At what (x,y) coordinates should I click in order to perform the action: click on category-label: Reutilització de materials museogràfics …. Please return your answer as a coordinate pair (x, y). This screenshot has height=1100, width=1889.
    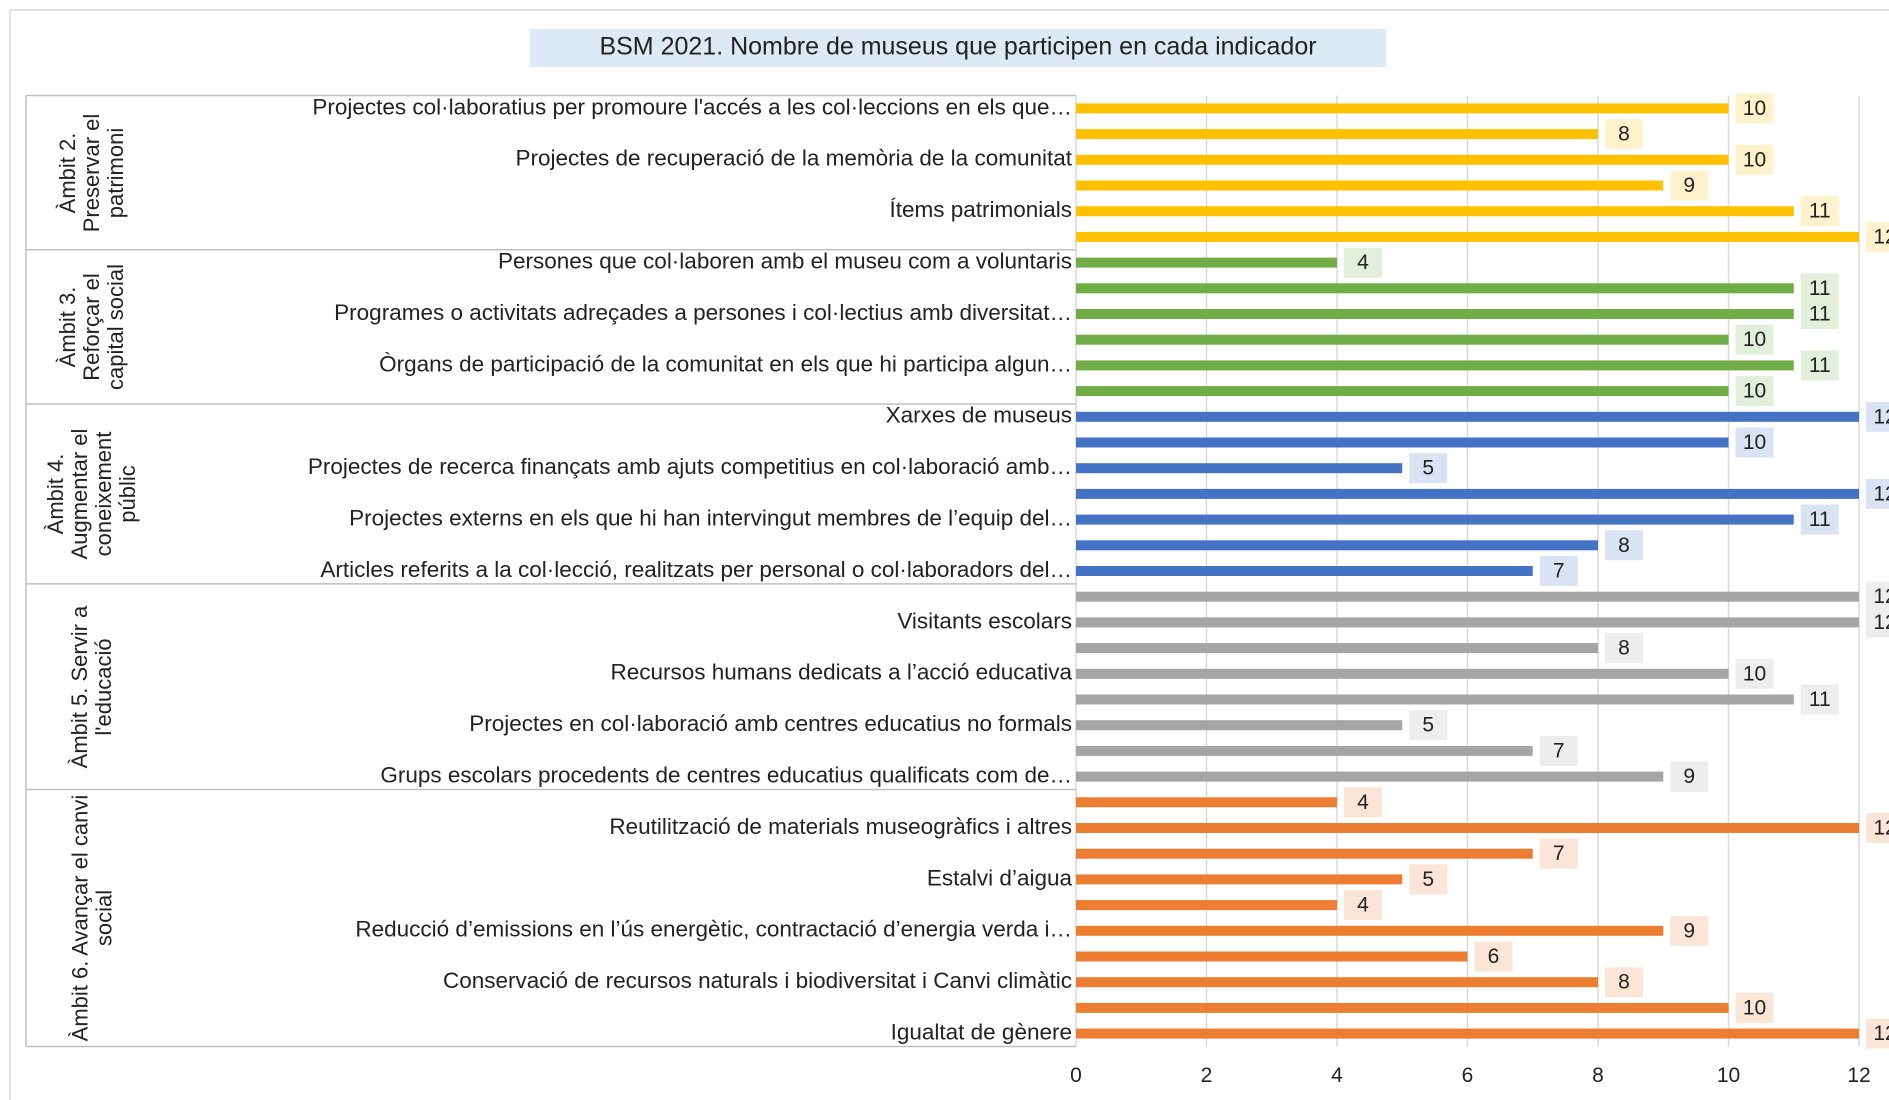
    Looking at the image, I should click on (840, 826).